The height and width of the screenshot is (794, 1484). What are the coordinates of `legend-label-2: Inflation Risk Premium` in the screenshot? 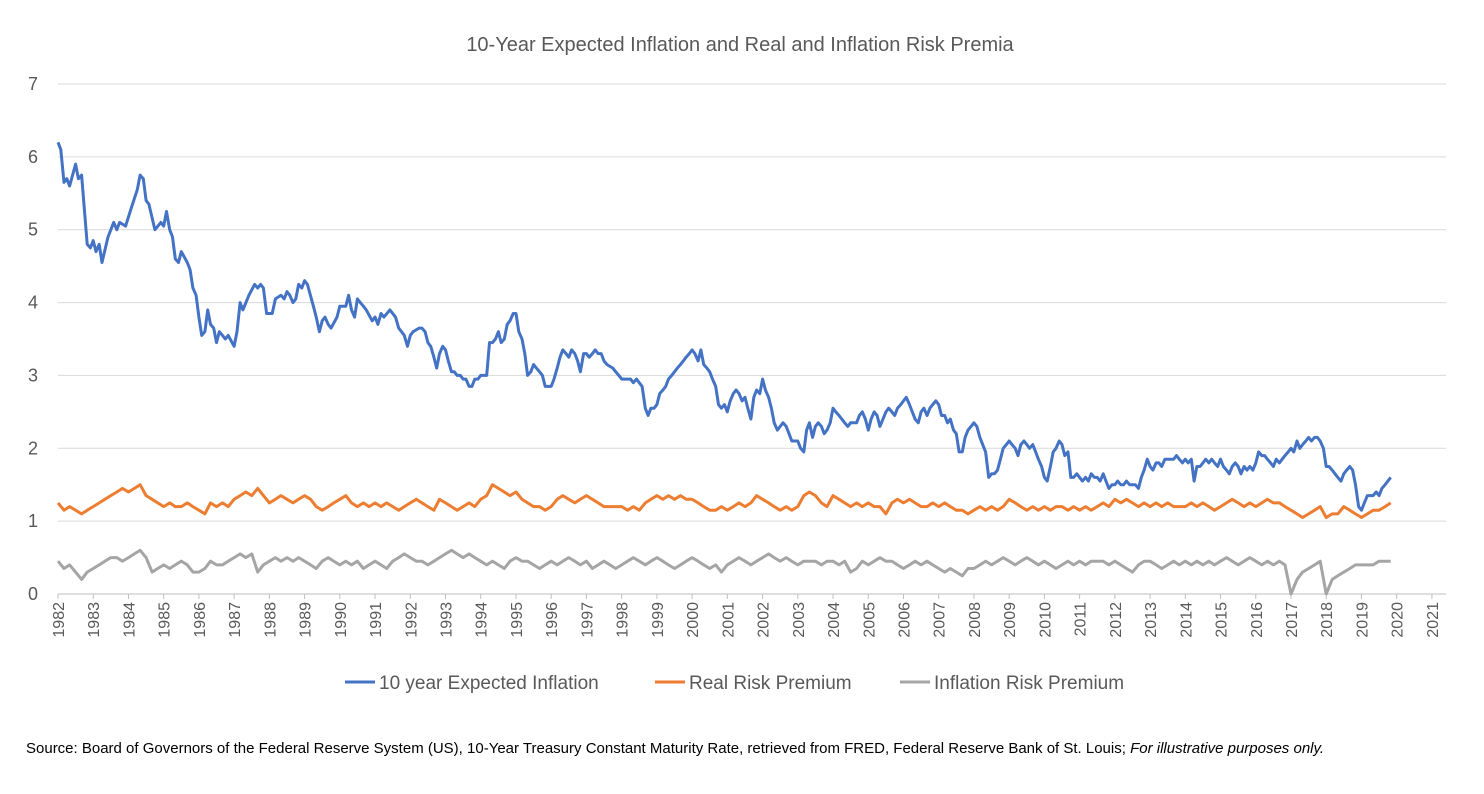 It's located at (1029, 683).